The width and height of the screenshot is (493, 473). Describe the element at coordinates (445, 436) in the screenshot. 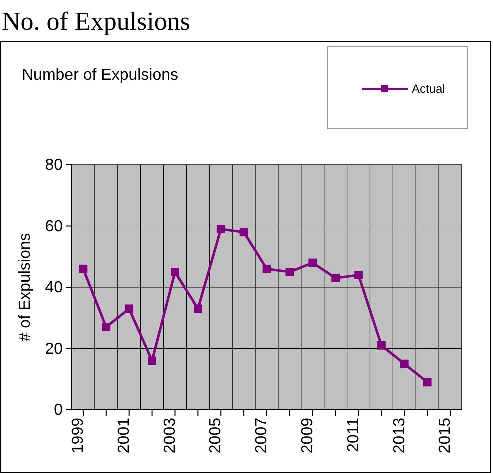

I see `x-tick-label: 2015` at that location.